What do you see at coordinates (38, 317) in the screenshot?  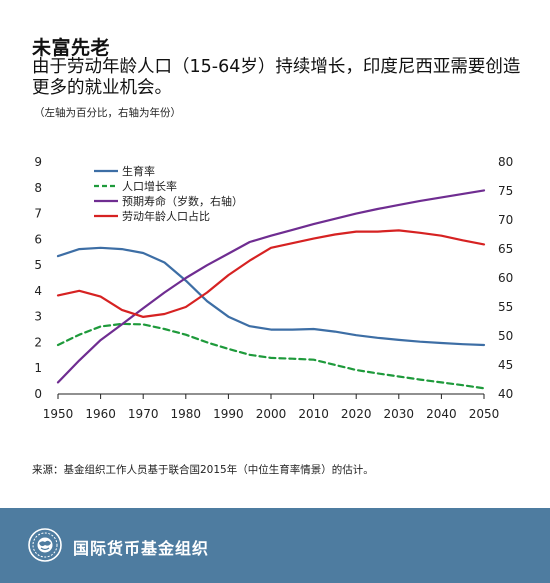 I see `y-left-tick-label: 3` at bounding box center [38, 317].